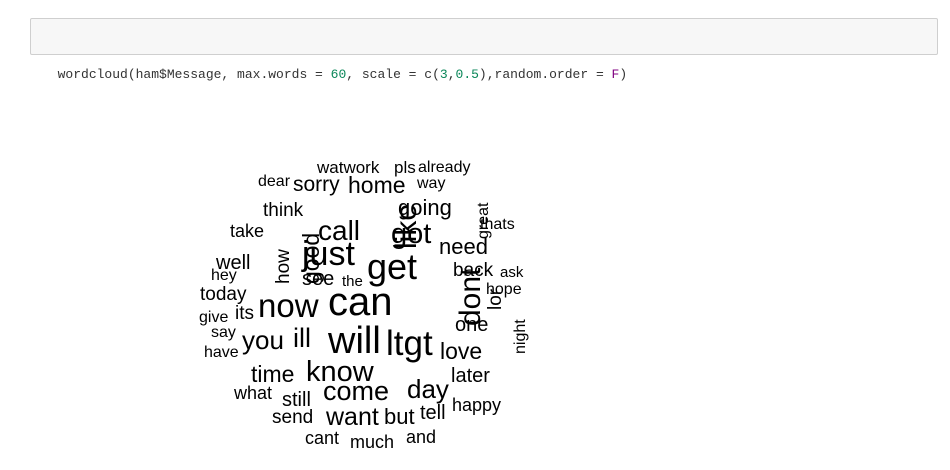  Describe the element at coordinates (411, 233) in the screenshot. I see `wordcloud-word: got` at that location.